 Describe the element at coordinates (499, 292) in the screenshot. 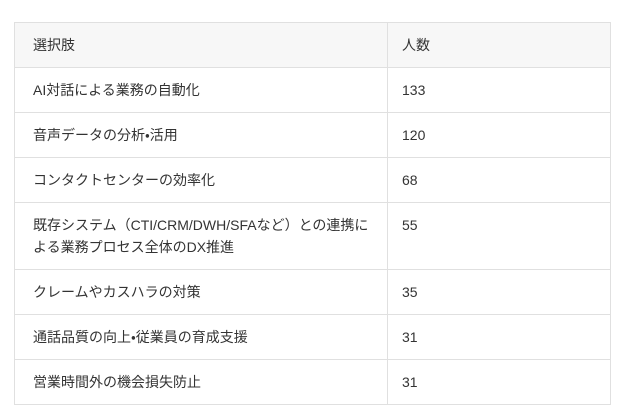

I see `count-cell: 35` at that location.